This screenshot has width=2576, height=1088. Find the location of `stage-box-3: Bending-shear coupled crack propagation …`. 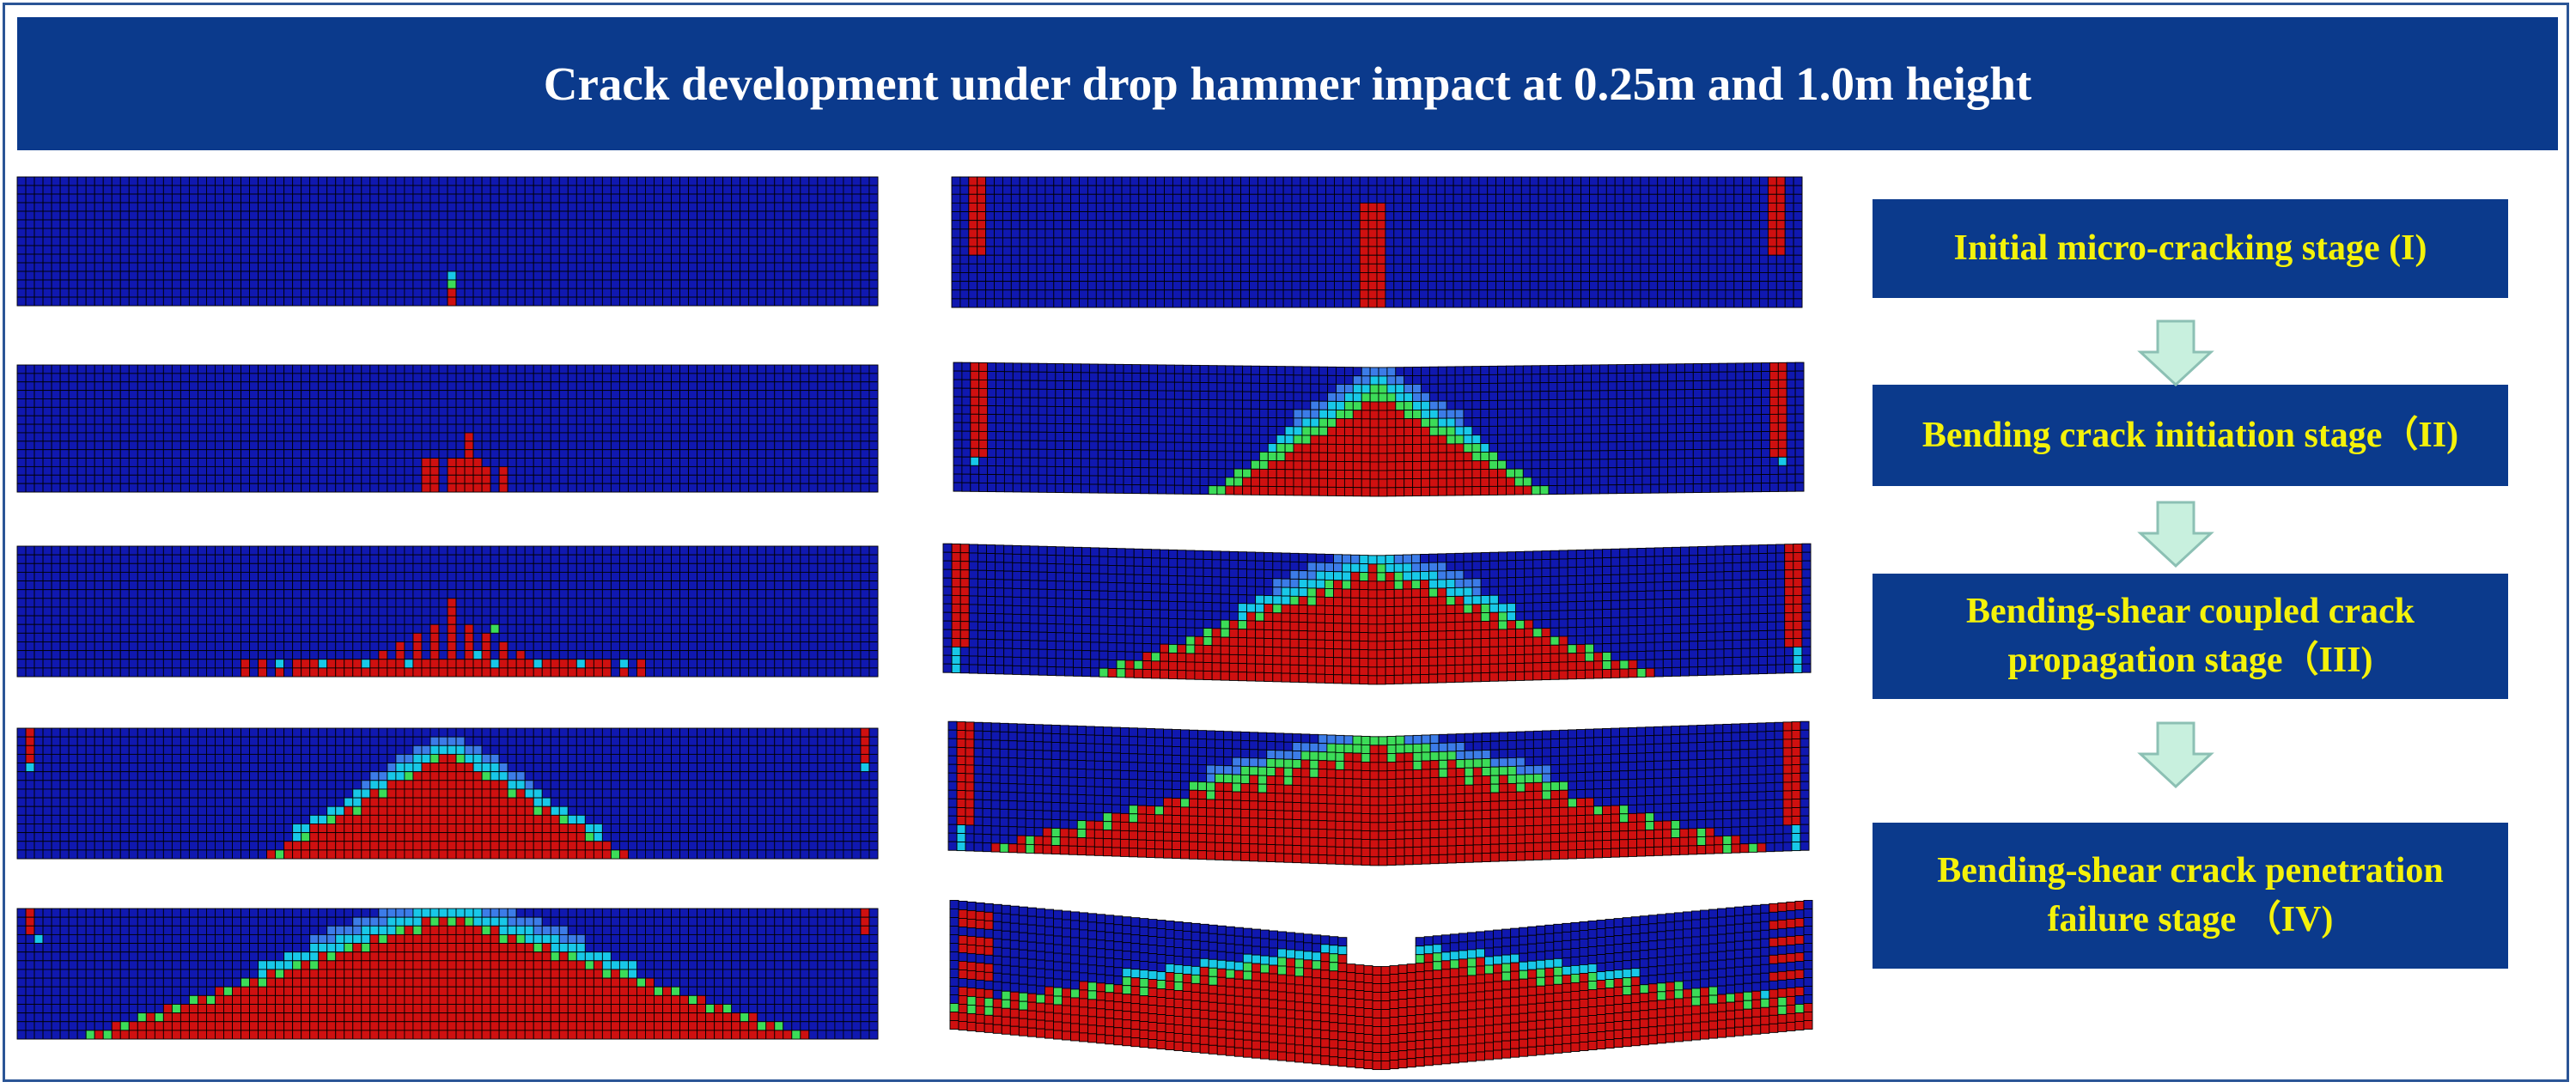

stage-box-3: Bending-shear coupled crack propagation … is located at coordinates (2190, 636).